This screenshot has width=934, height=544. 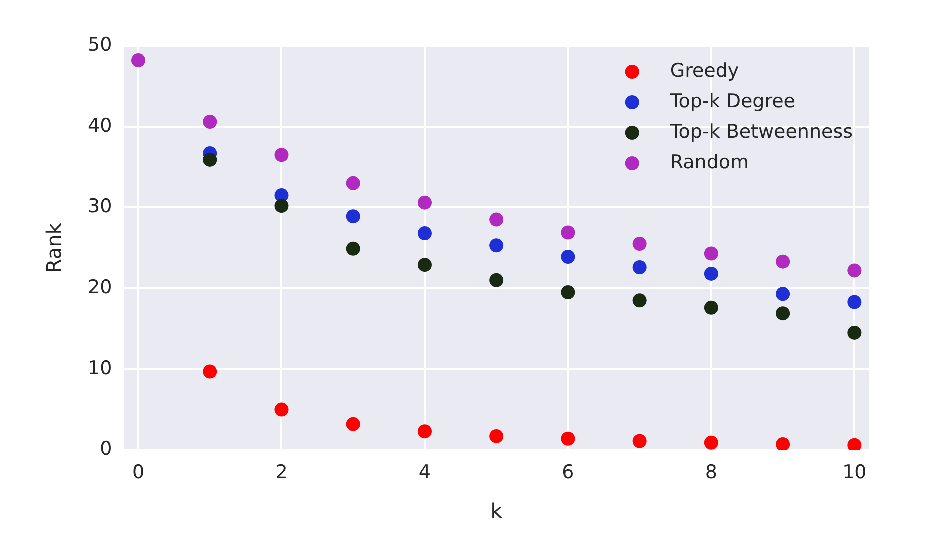 What do you see at coordinates (732, 101) in the screenshot?
I see `legend-label: Top-k Degree` at bounding box center [732, 101].